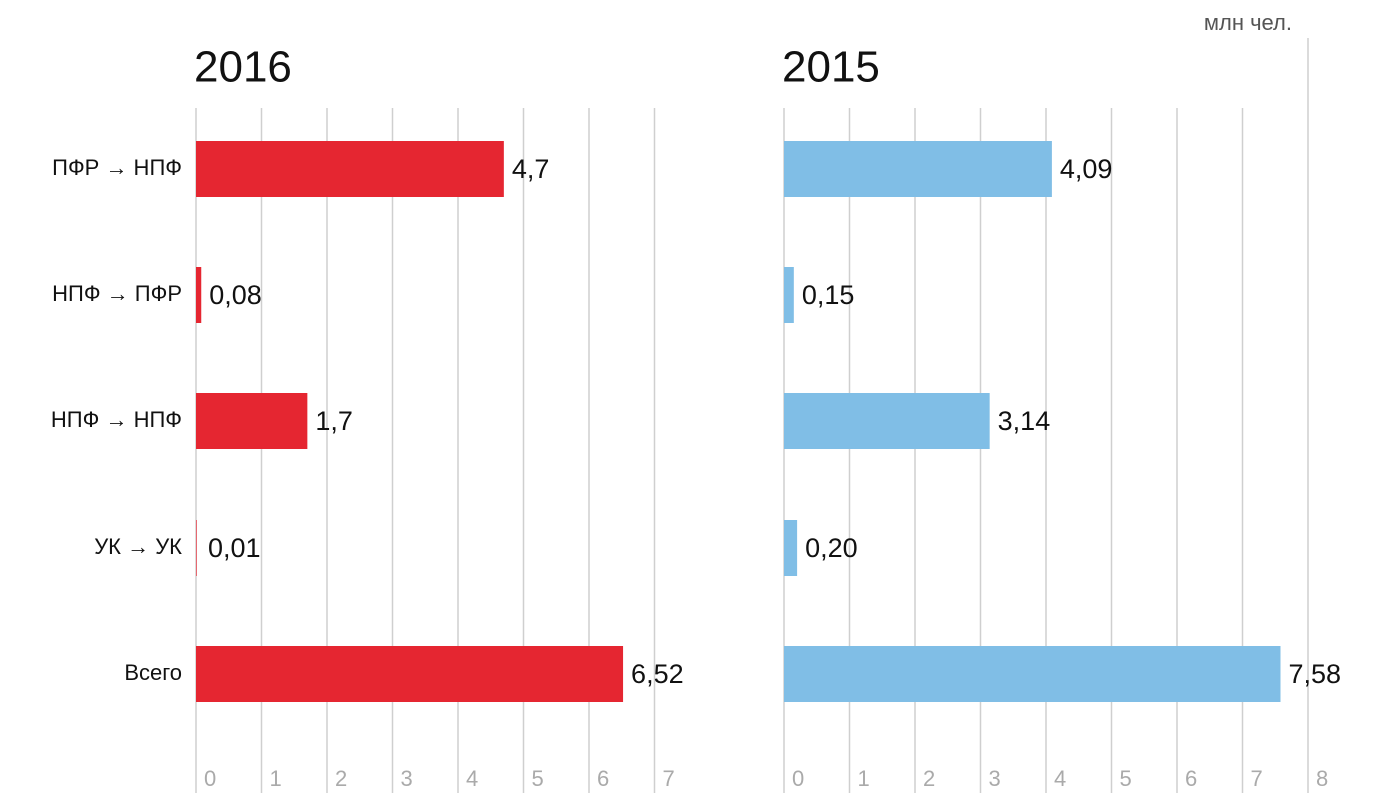  I want to click on value-label: 0,08, so click(235, 295).